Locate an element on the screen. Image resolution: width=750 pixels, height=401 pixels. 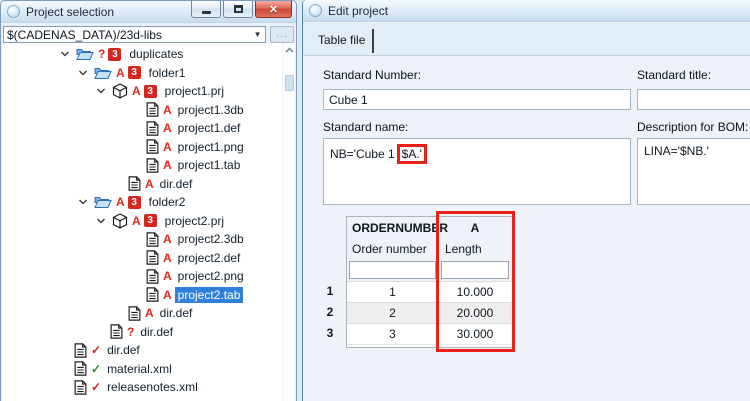
table-row: 2 20.000 is located at coordinates (429, 312).